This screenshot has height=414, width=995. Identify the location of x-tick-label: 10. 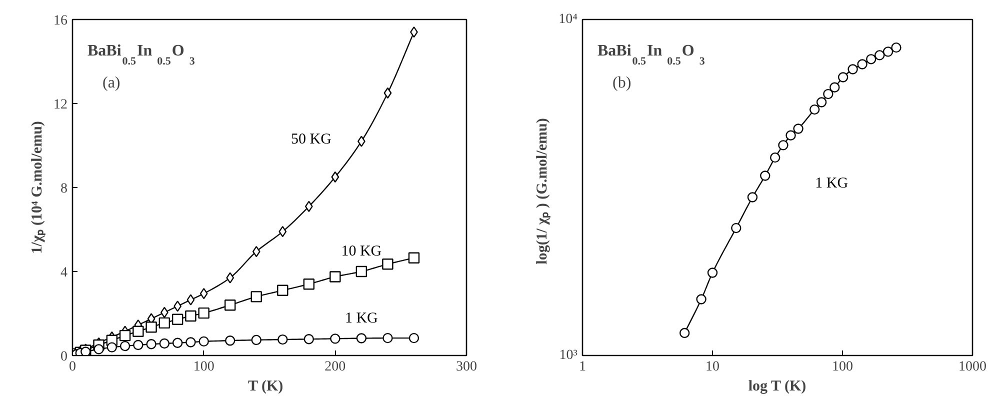
(713, 367).